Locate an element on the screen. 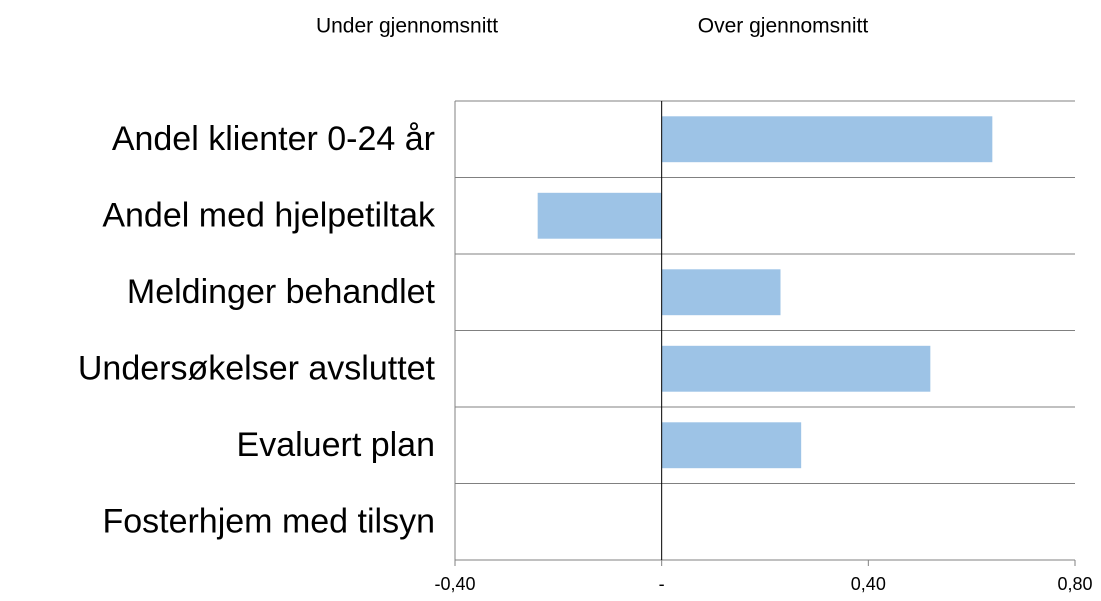 The image size is (1101, 601). x-tick-label: -0,40 is located at coordinates (454, 584).